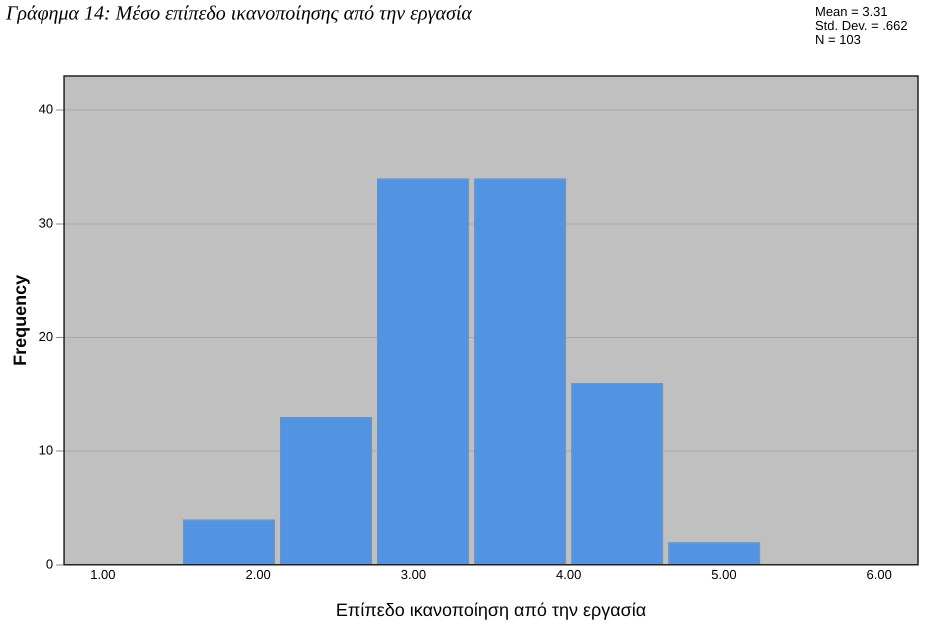  What do you see at coordinates (413, 574) in the screenshot?
I see `x-tick-label: 3.00` at bounding box center [413, 574].